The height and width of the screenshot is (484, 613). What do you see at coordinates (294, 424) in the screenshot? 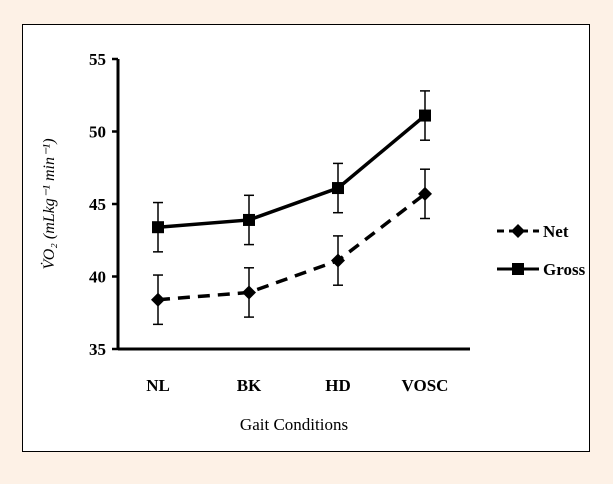
I see `x-axis-label: Gait Conditions` at bounding box center [294, 424].